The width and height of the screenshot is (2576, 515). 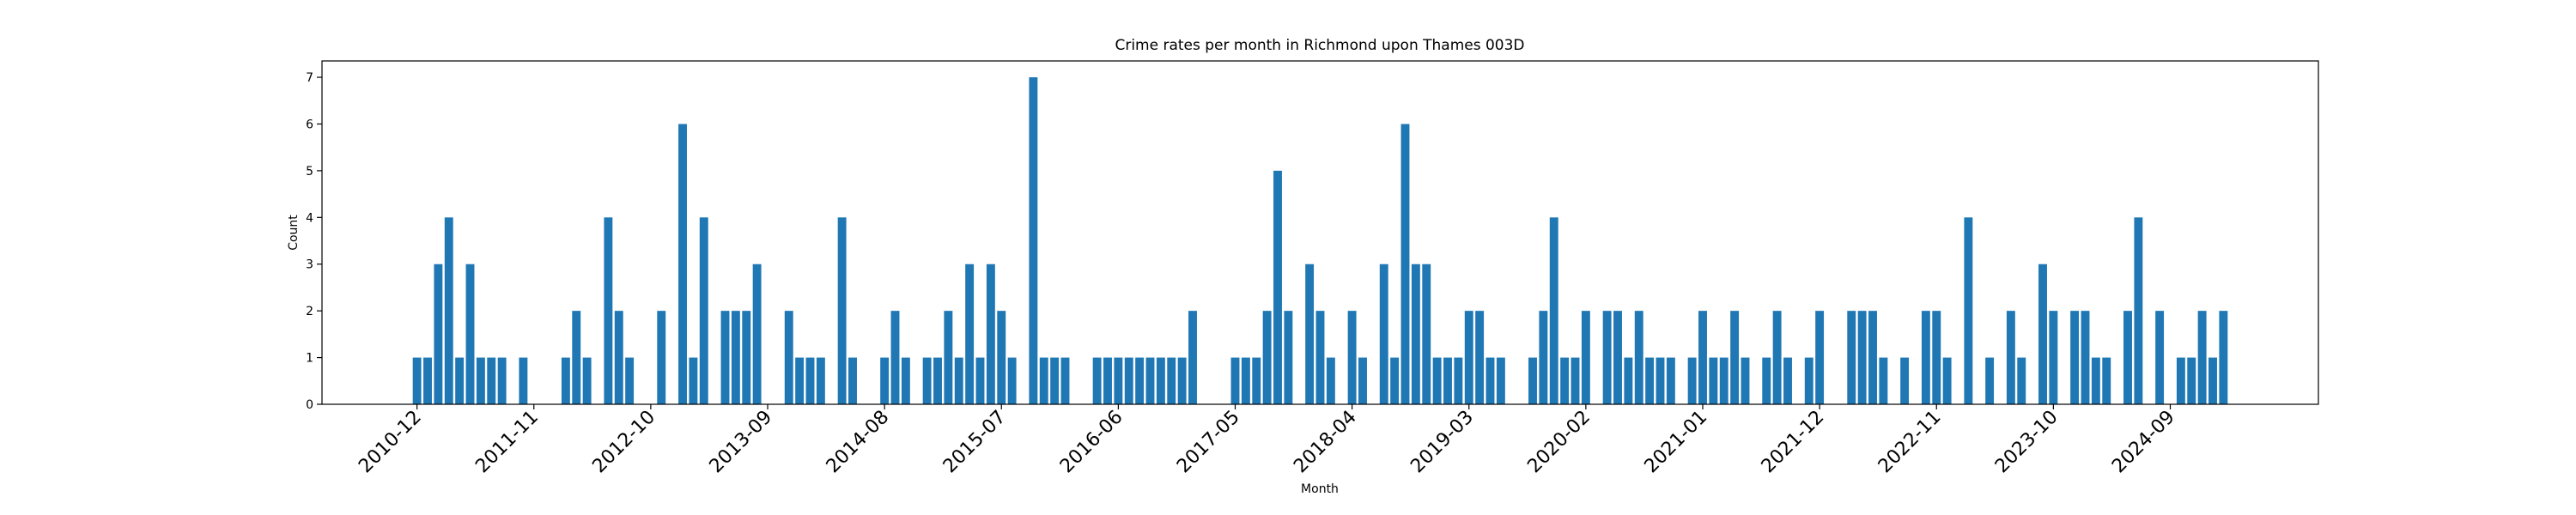 I want to click on x-axis-label: Month, so click(x=1320, y=489).